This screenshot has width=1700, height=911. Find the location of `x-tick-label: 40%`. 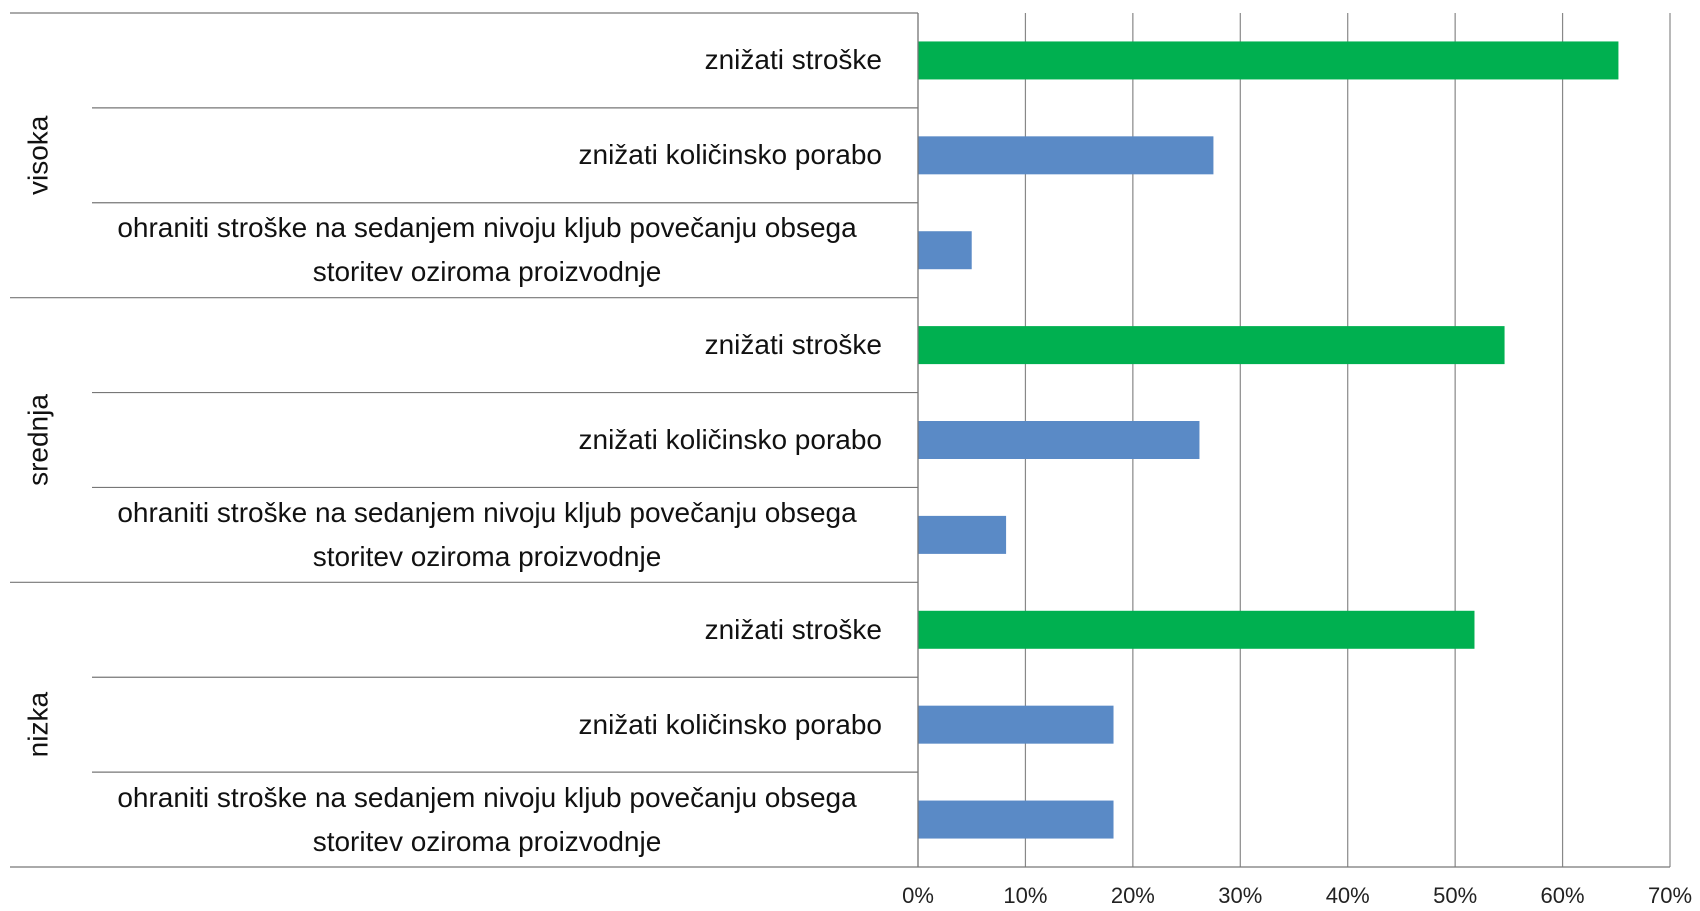

x-tick-label: 40% is located at coordinates (1348, 895).